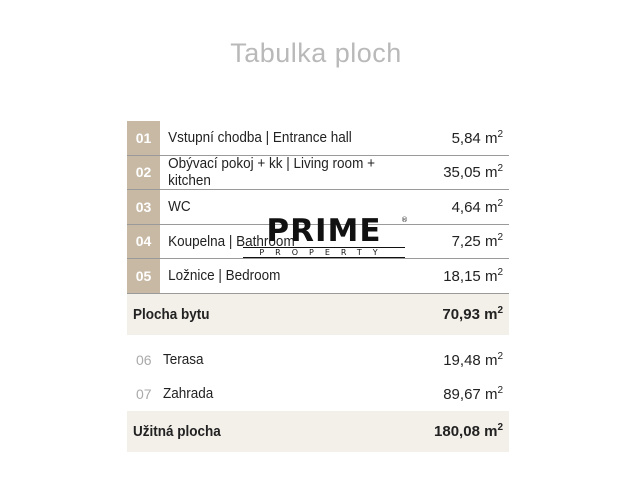 Image resolution: width=640 pixels, height=480 pixels. What do you see at coordinates (143, 172) in the screenshot?
I see `room-number: 02` at bounding box center [143, 172].